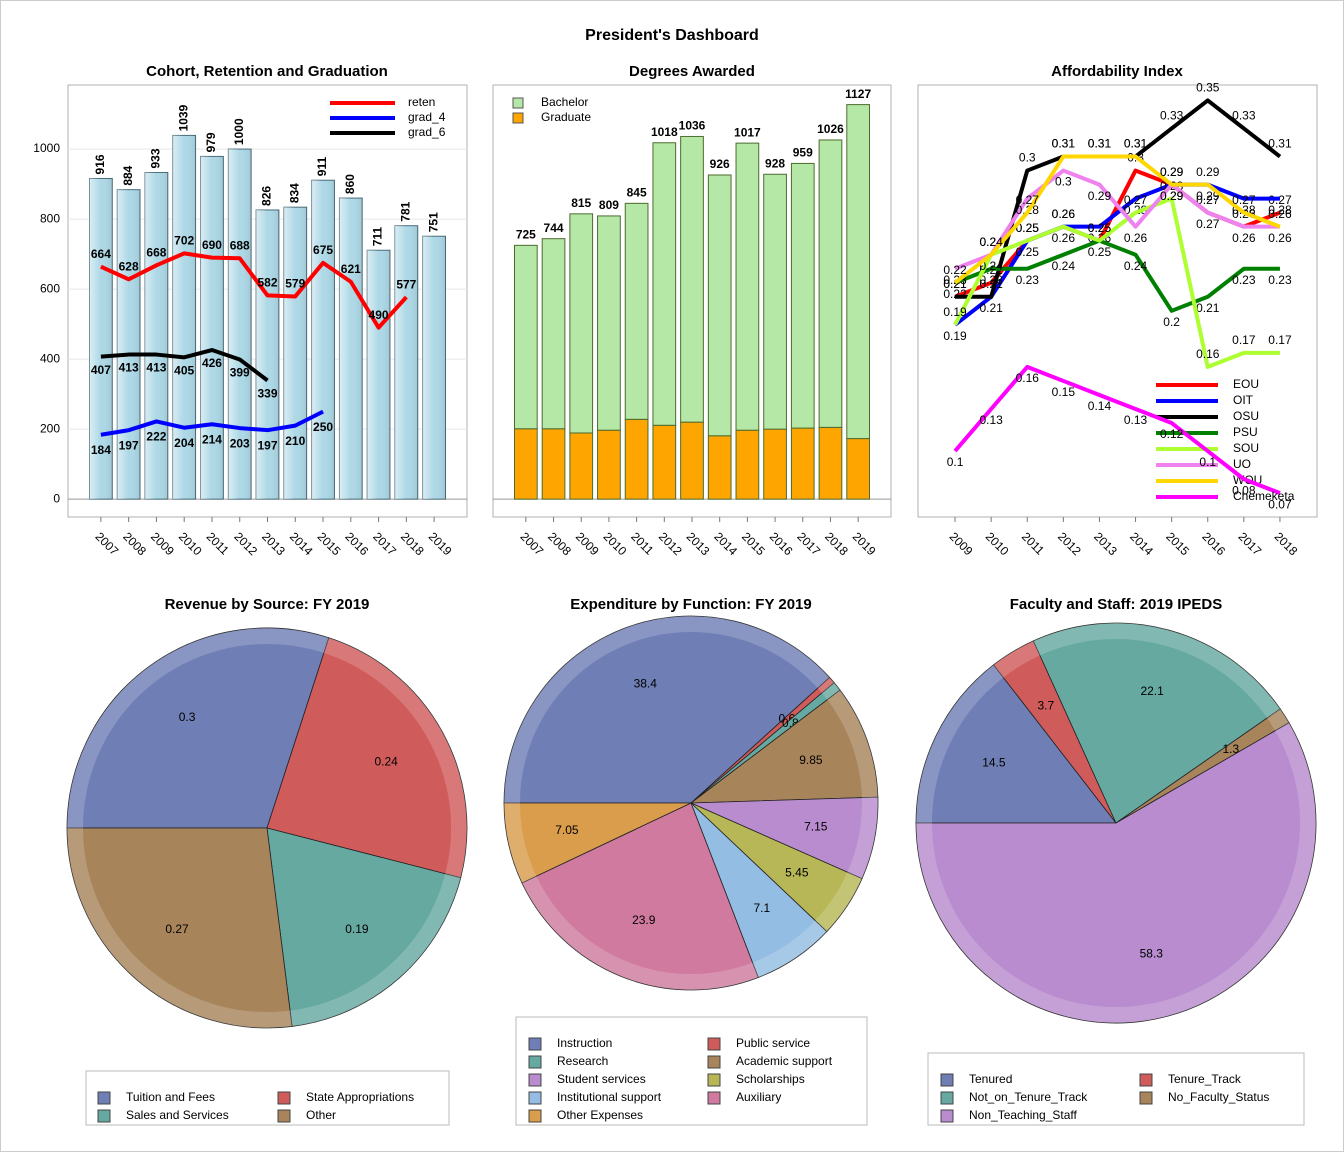  What do you see at coordinates (770, 1079) in the screenshot?
I see `legend-label: Scholarships` at bounding box center [770, 1079].